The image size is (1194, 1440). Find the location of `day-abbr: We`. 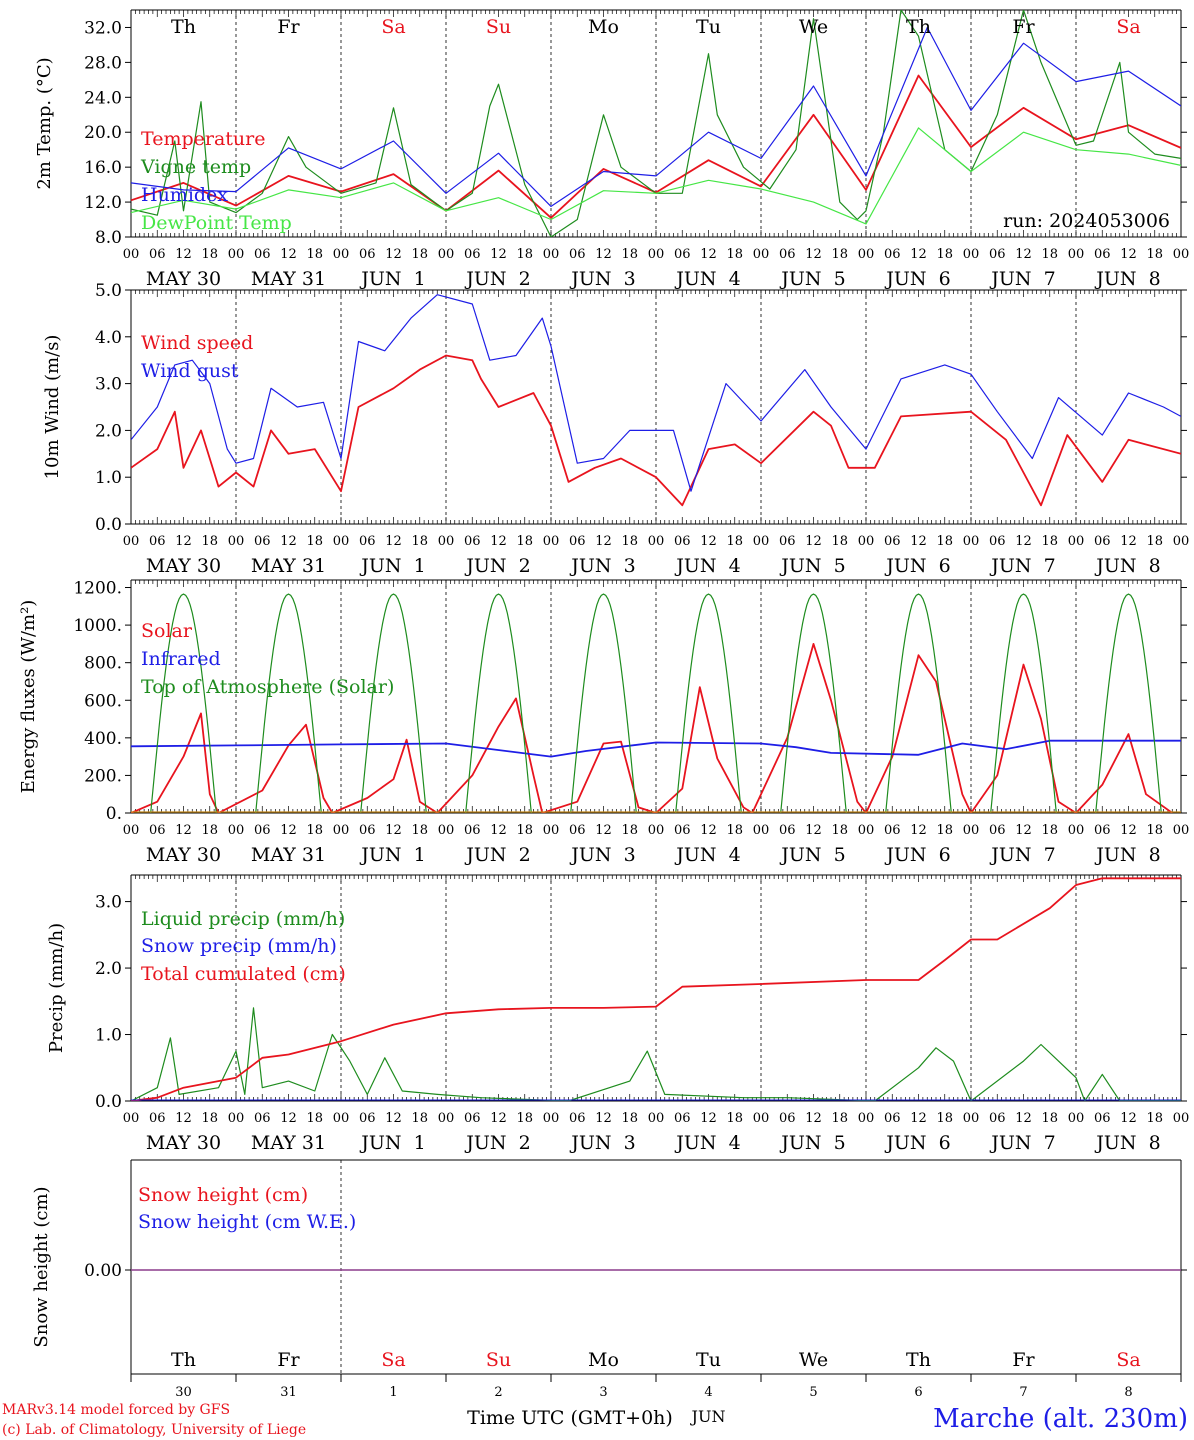

day-abbr: We is located at coordinates (813, 1360).